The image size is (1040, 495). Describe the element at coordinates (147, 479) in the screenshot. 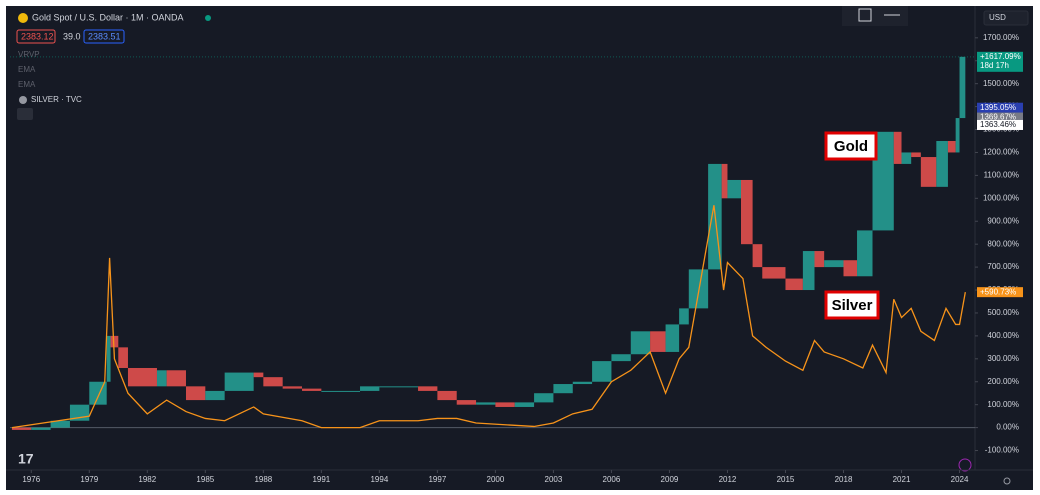

I see `x-tick-label: 1982` at that location.